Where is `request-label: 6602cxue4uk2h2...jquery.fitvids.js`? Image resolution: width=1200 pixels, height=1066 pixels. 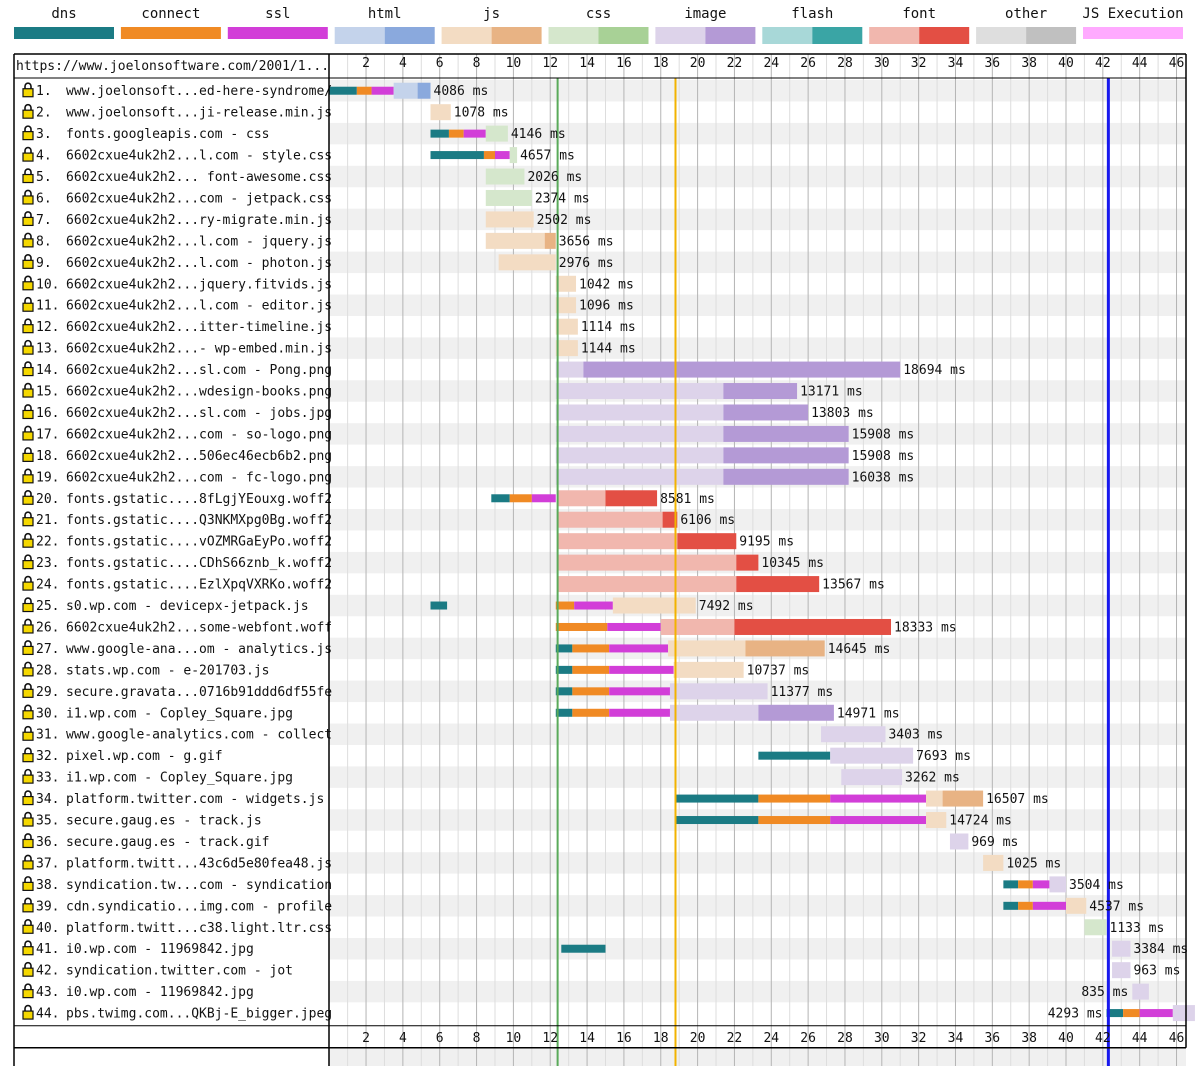
request-label: 6602cxue4uk2h2...jquery.fitvids.js is located at coordinates (199, 284).